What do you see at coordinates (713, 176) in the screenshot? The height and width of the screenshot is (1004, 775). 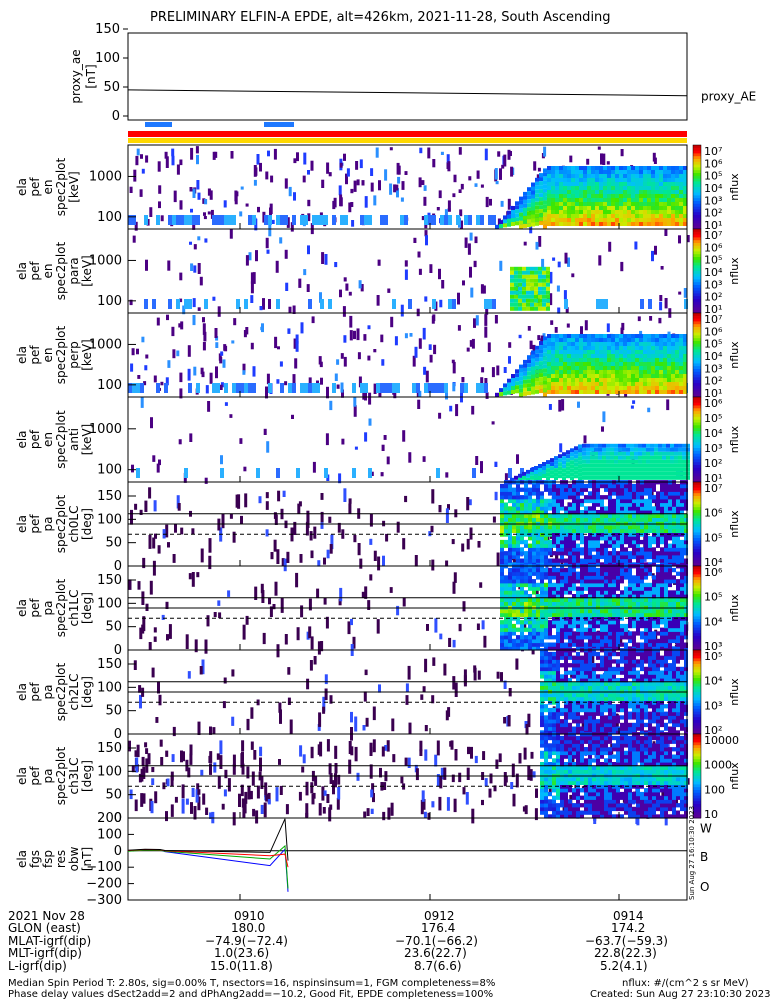 I see `colorbar-tick-label: 10⁵` at bounding box center [713, 176].